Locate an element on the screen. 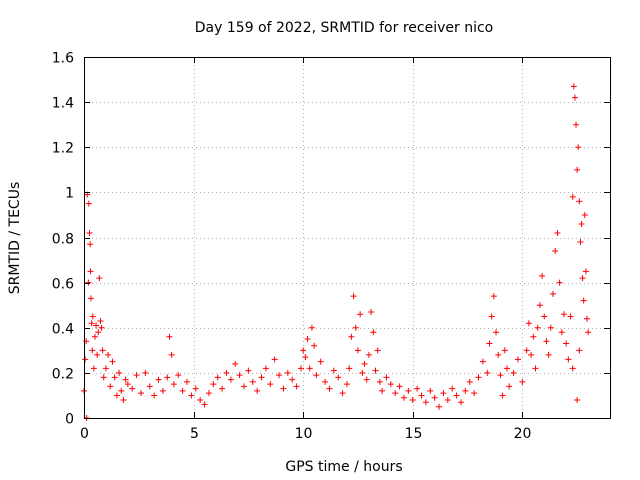  y-tick-label: 0.6 is located at coordinates (63, 285).